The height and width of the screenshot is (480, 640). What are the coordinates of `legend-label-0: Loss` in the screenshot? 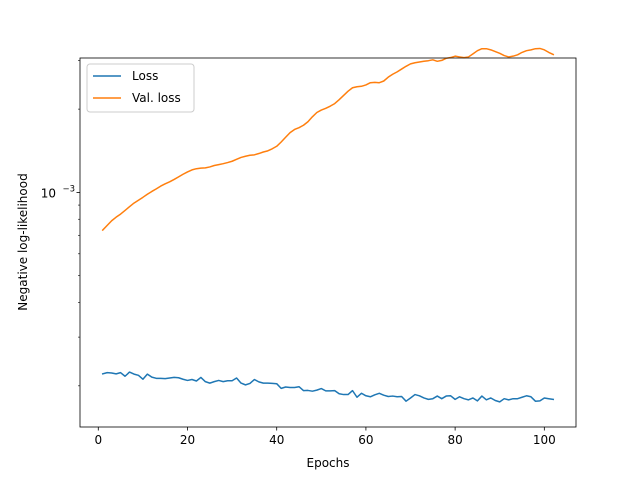 It's located at (145, 76).